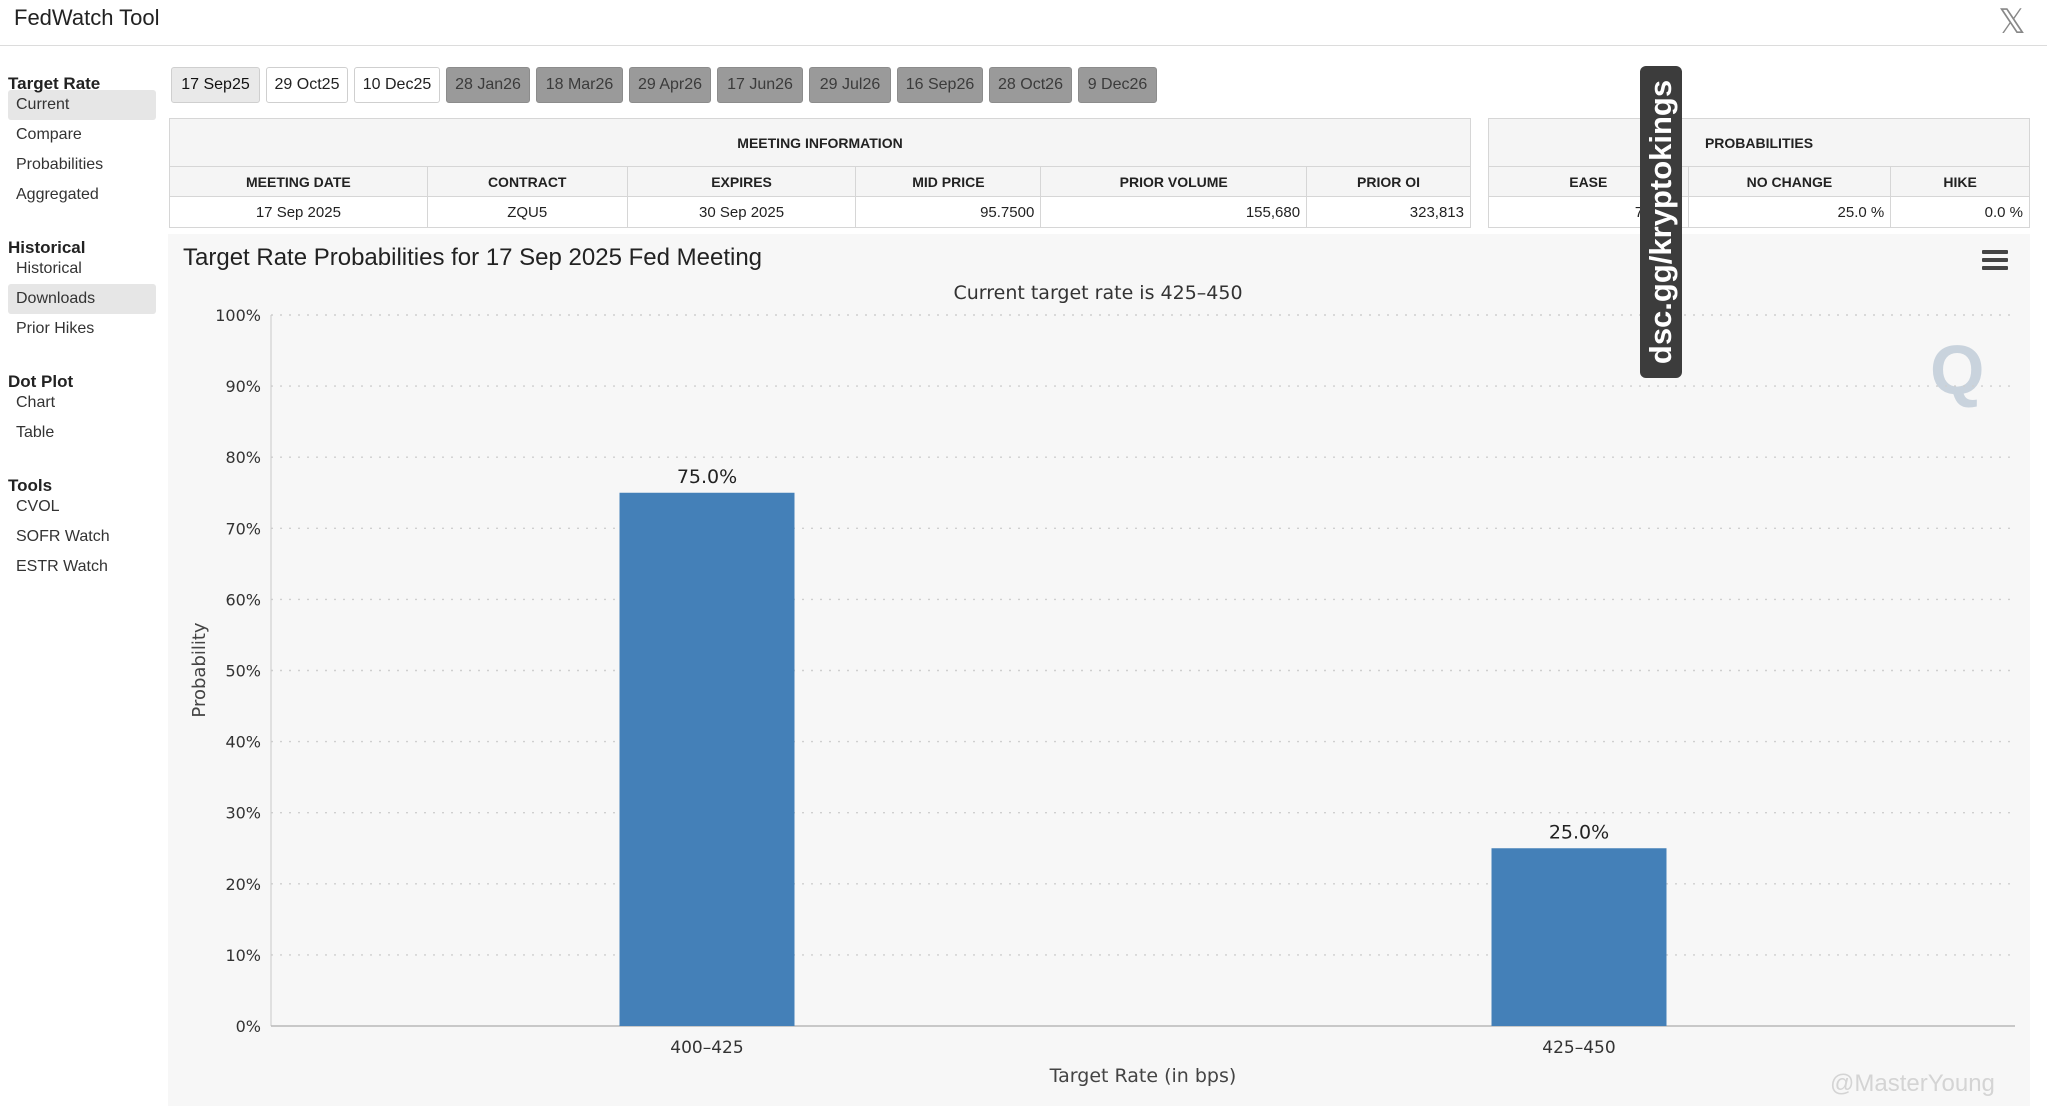 The image size is (2047, 1114). Describe the element at coordinates (1912, 1083) in the screenshot. I see `credit-watermark: @MasterYoung` at that location.